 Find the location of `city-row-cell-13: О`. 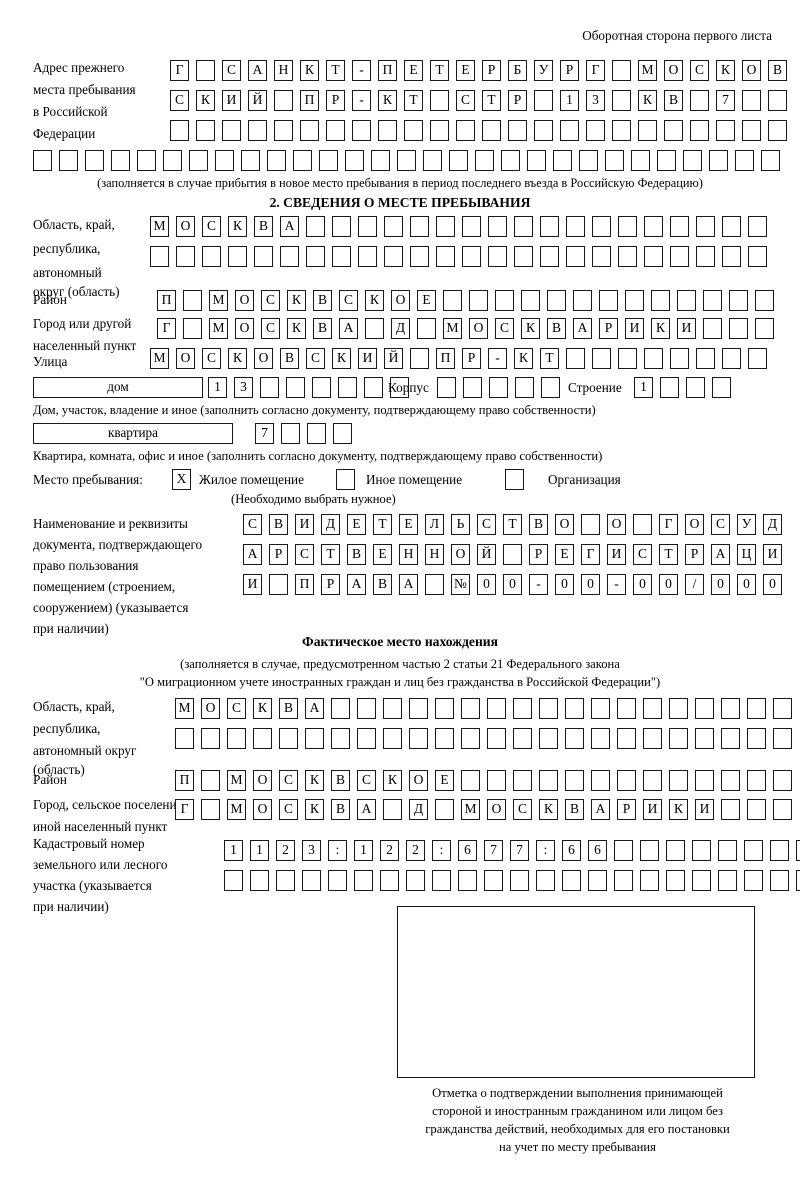

city-row-cell-13: О is located at coordinates (478, 328).